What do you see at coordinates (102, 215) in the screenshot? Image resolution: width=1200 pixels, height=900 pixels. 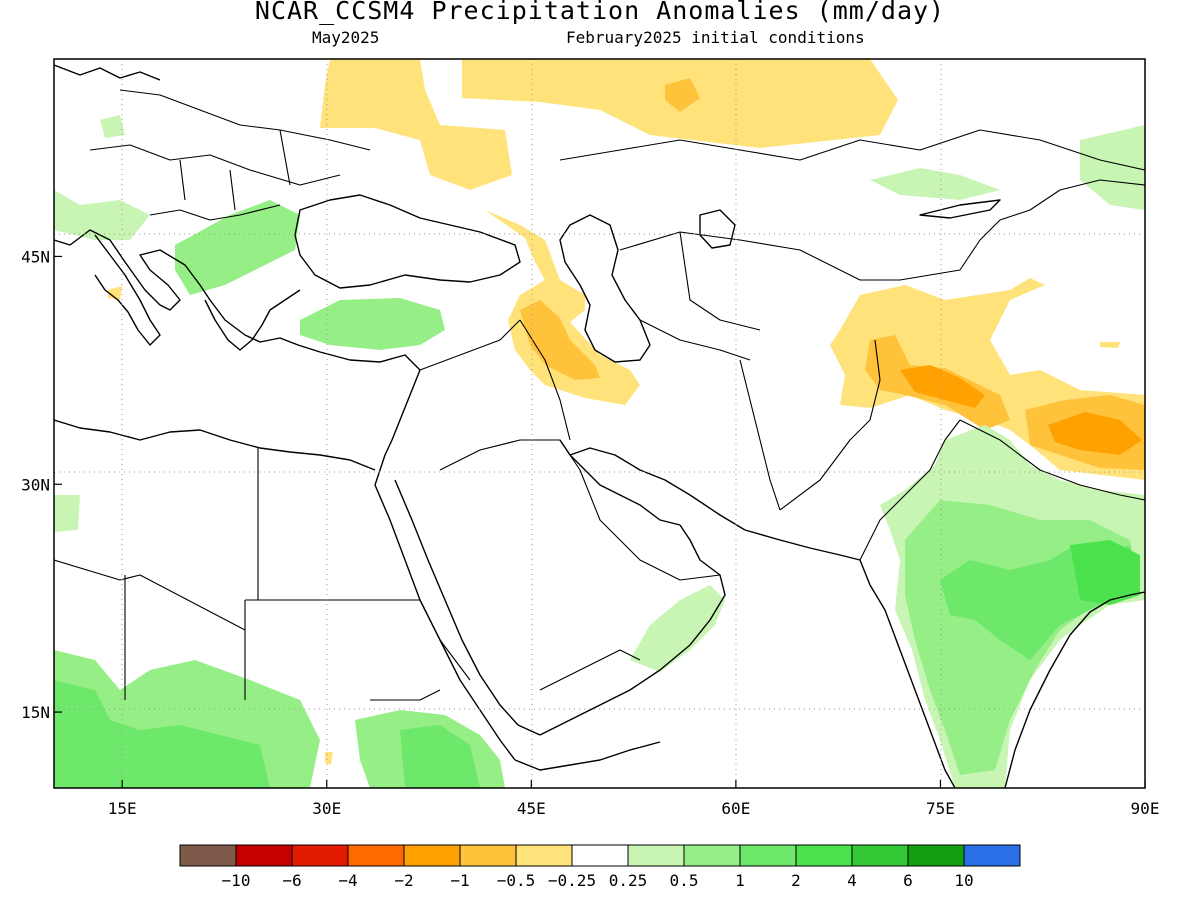 I see `wet-anomaly-europe-west` at bounding box center [102, 215].